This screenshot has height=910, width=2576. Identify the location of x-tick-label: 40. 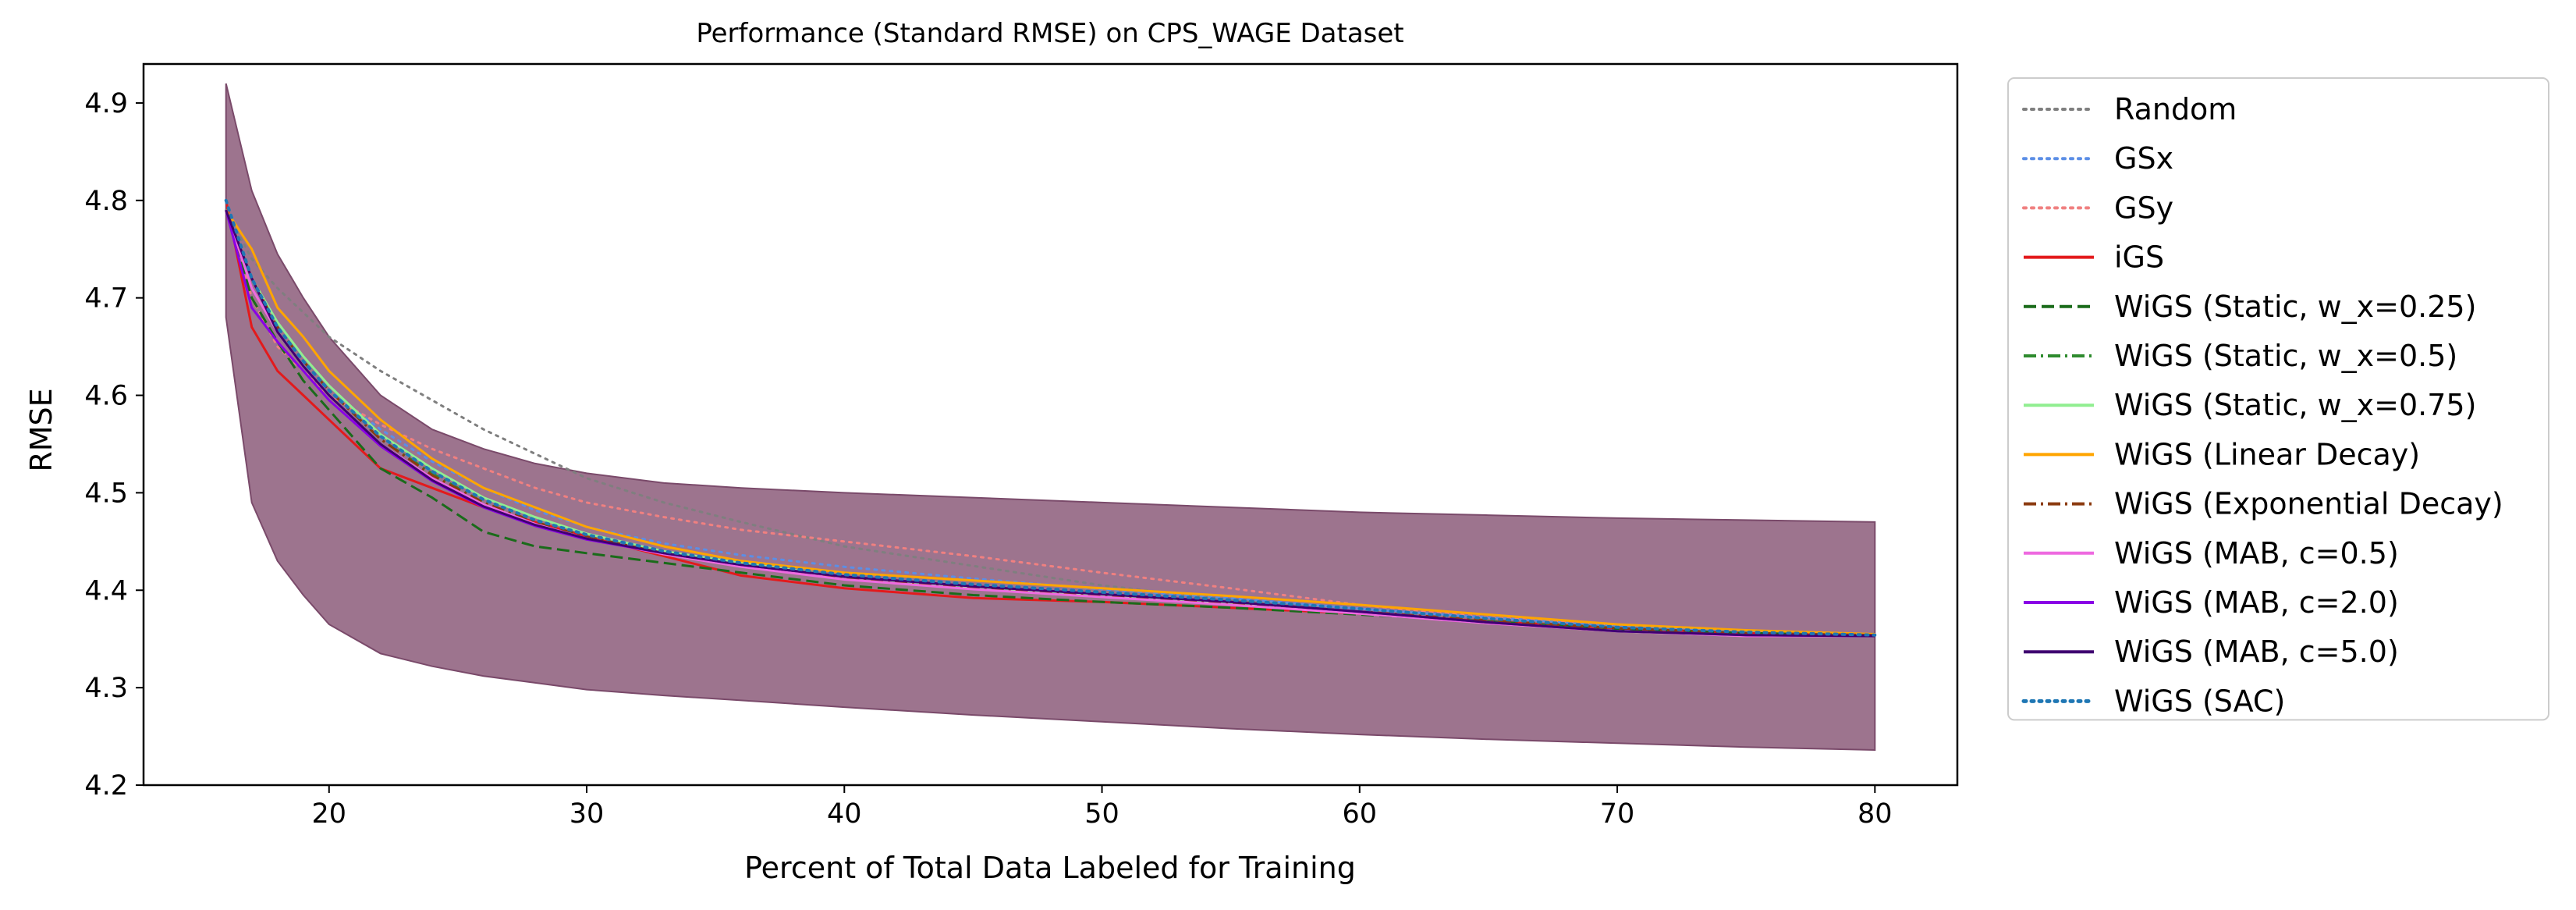
(844, 814).